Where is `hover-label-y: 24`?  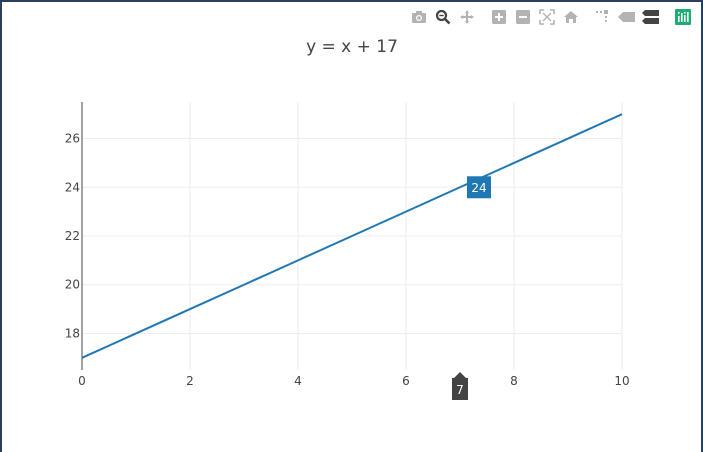 hover-label-y: 24 is located at coordinates (479, 187).